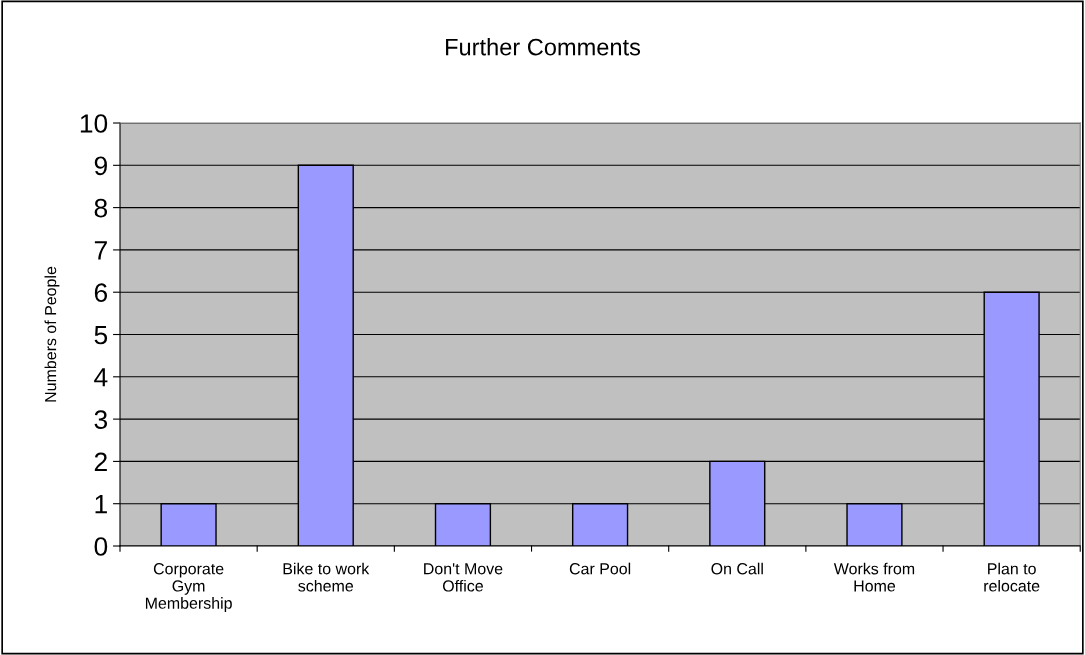 This screenshot has height=655, width=1085. Describe the element at coordinates (101, 504) in the screenshot. I see `y-tick-label: 1` at that location.